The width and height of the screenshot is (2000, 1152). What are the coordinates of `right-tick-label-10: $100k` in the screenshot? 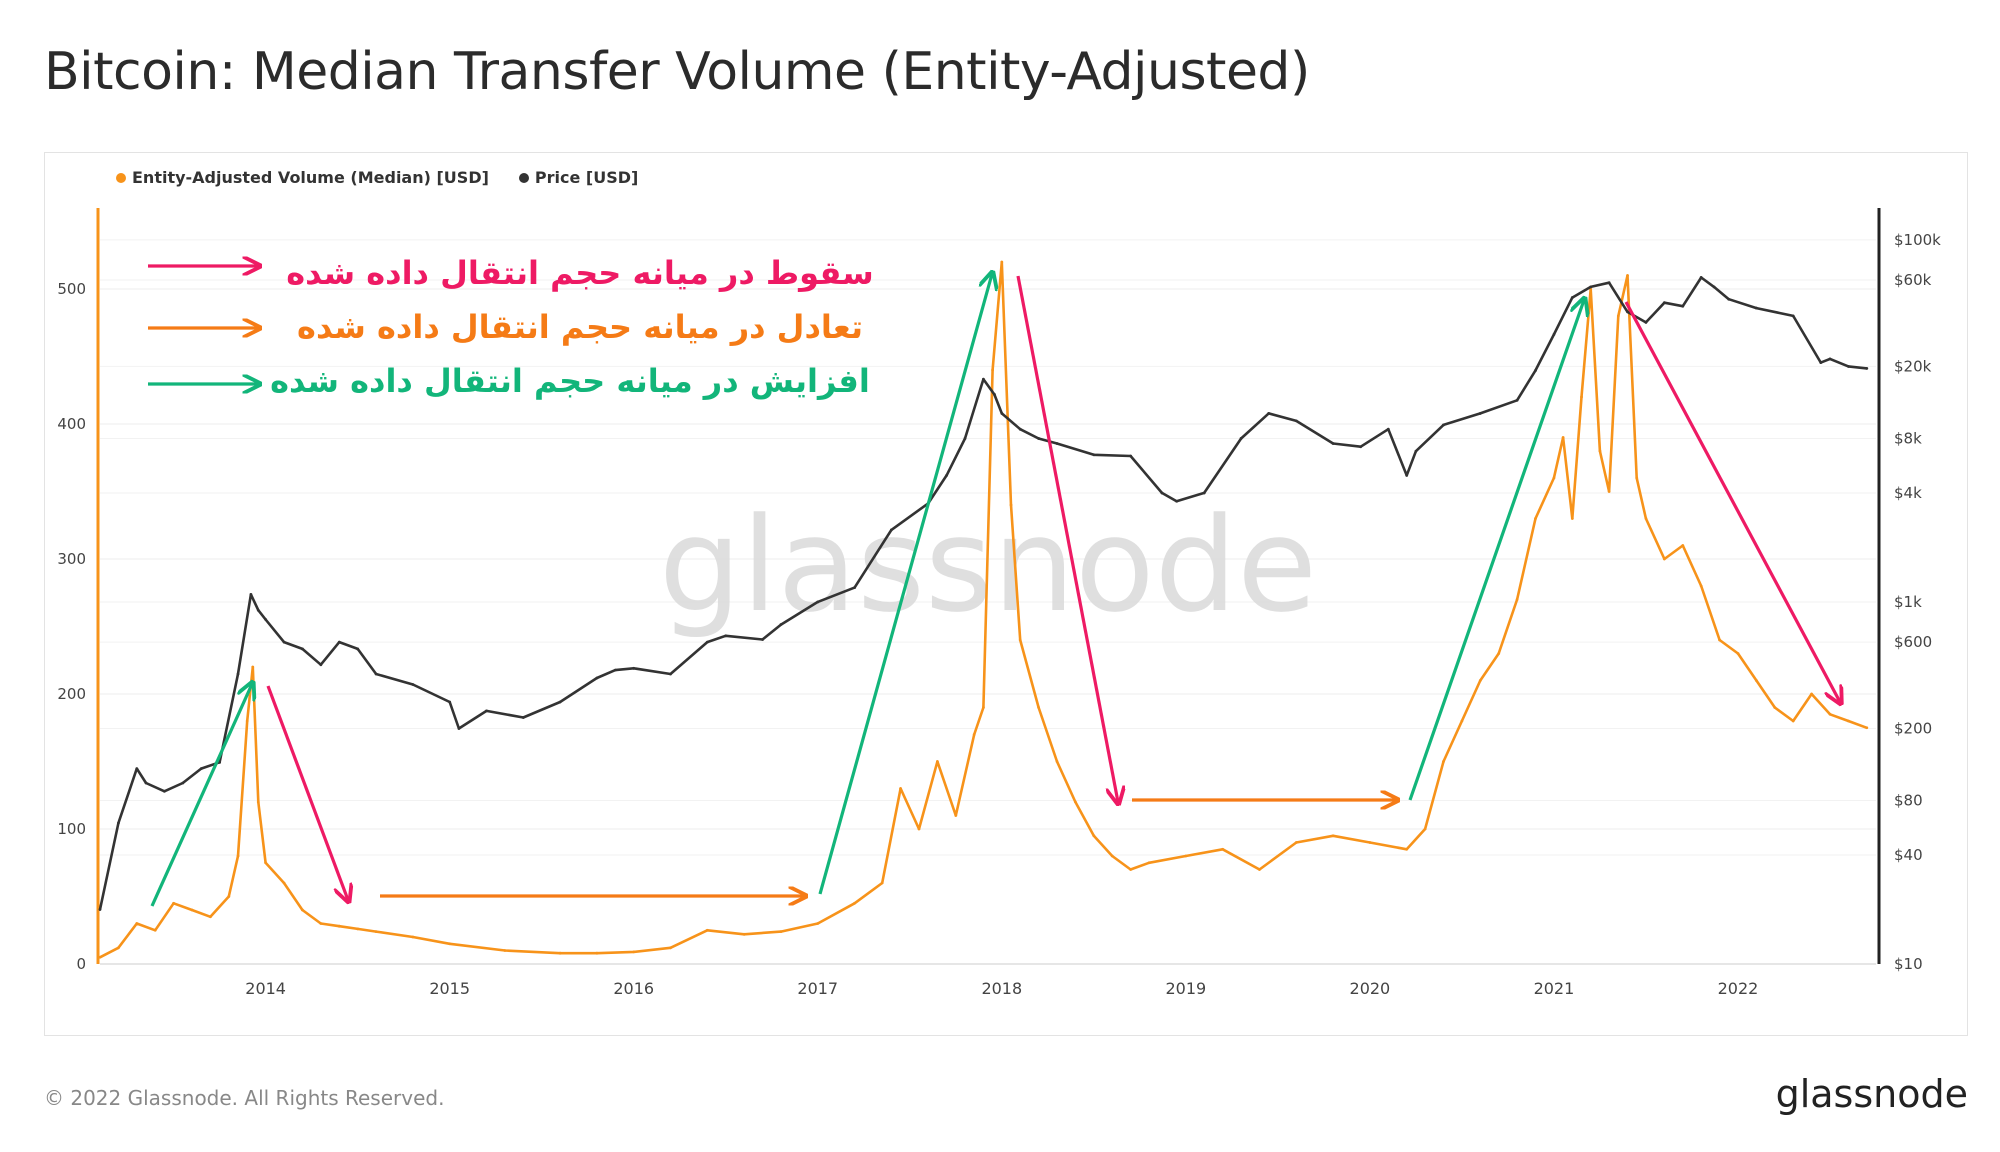 It's located at (1917, 240).